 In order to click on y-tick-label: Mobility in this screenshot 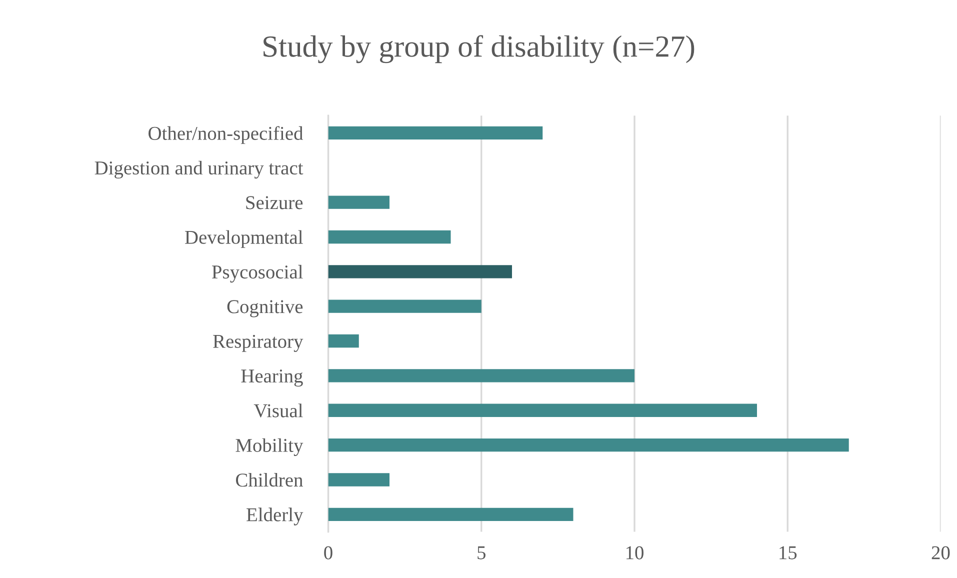, I will do `click(270, 447)`.